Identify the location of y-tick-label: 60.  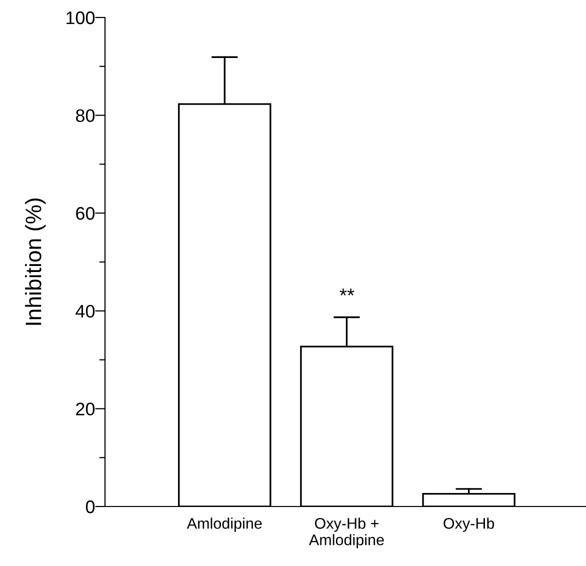
(85, 213).